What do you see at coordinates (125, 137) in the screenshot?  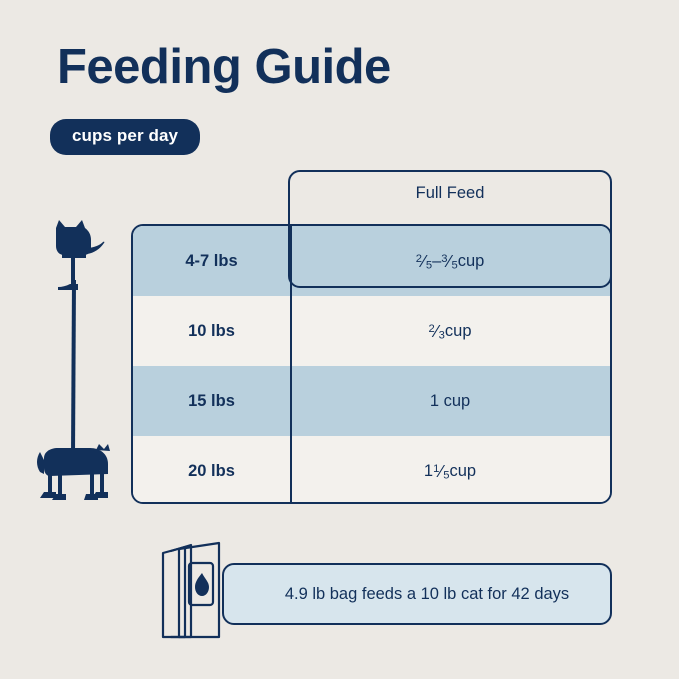 I see `cups-per-day-badge: cups per day` at bounding box center [125, 137].